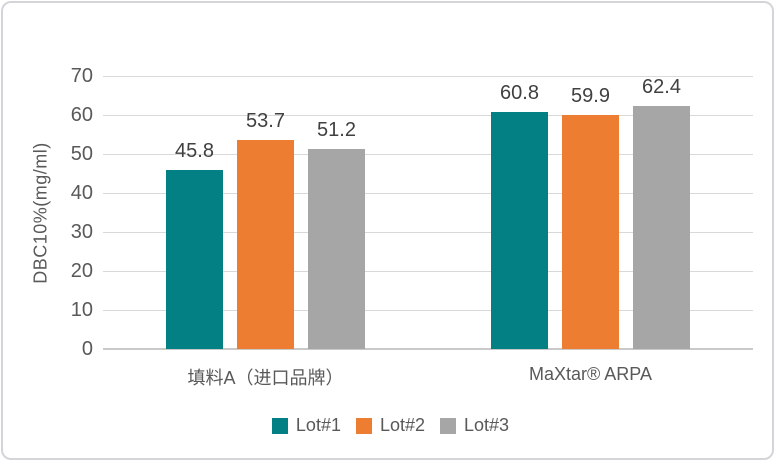 Image resolution: width=775 pixels, height=464 pixels. I want to click on y-tick-label: 20, so click(81, 271).